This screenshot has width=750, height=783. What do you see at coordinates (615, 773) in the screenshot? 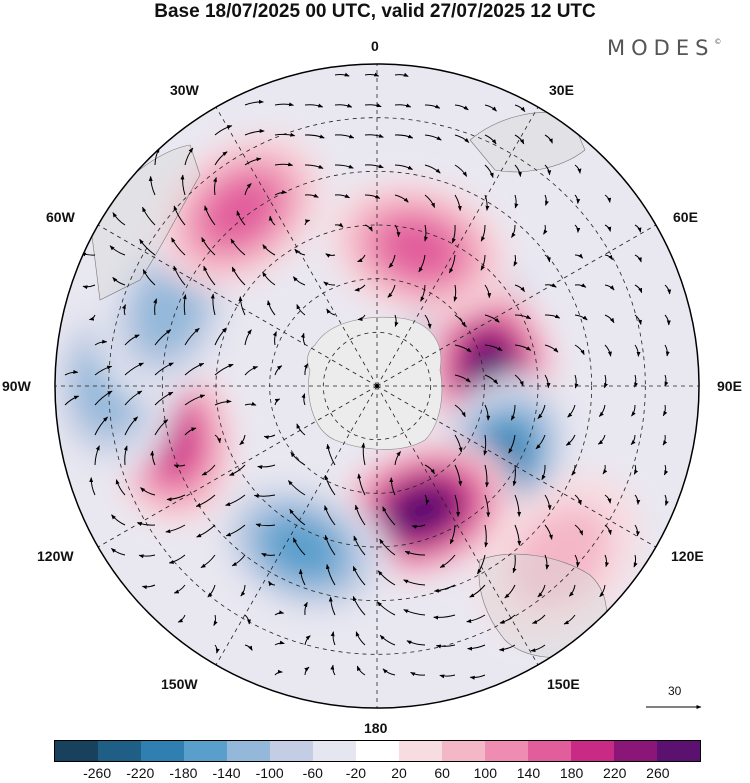
I see `colorbar-tick-label: 220` at bounding box center [615, 773].